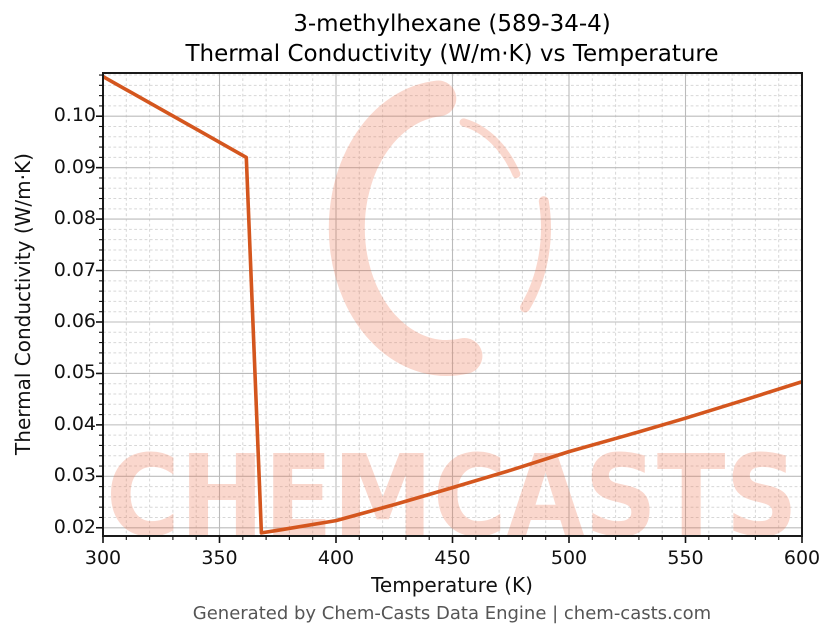 The height and width of the screenshot is (644, 836). I want to click on y-axis-label: Thermal Conductivity (W/m·K), so click(23, 304).